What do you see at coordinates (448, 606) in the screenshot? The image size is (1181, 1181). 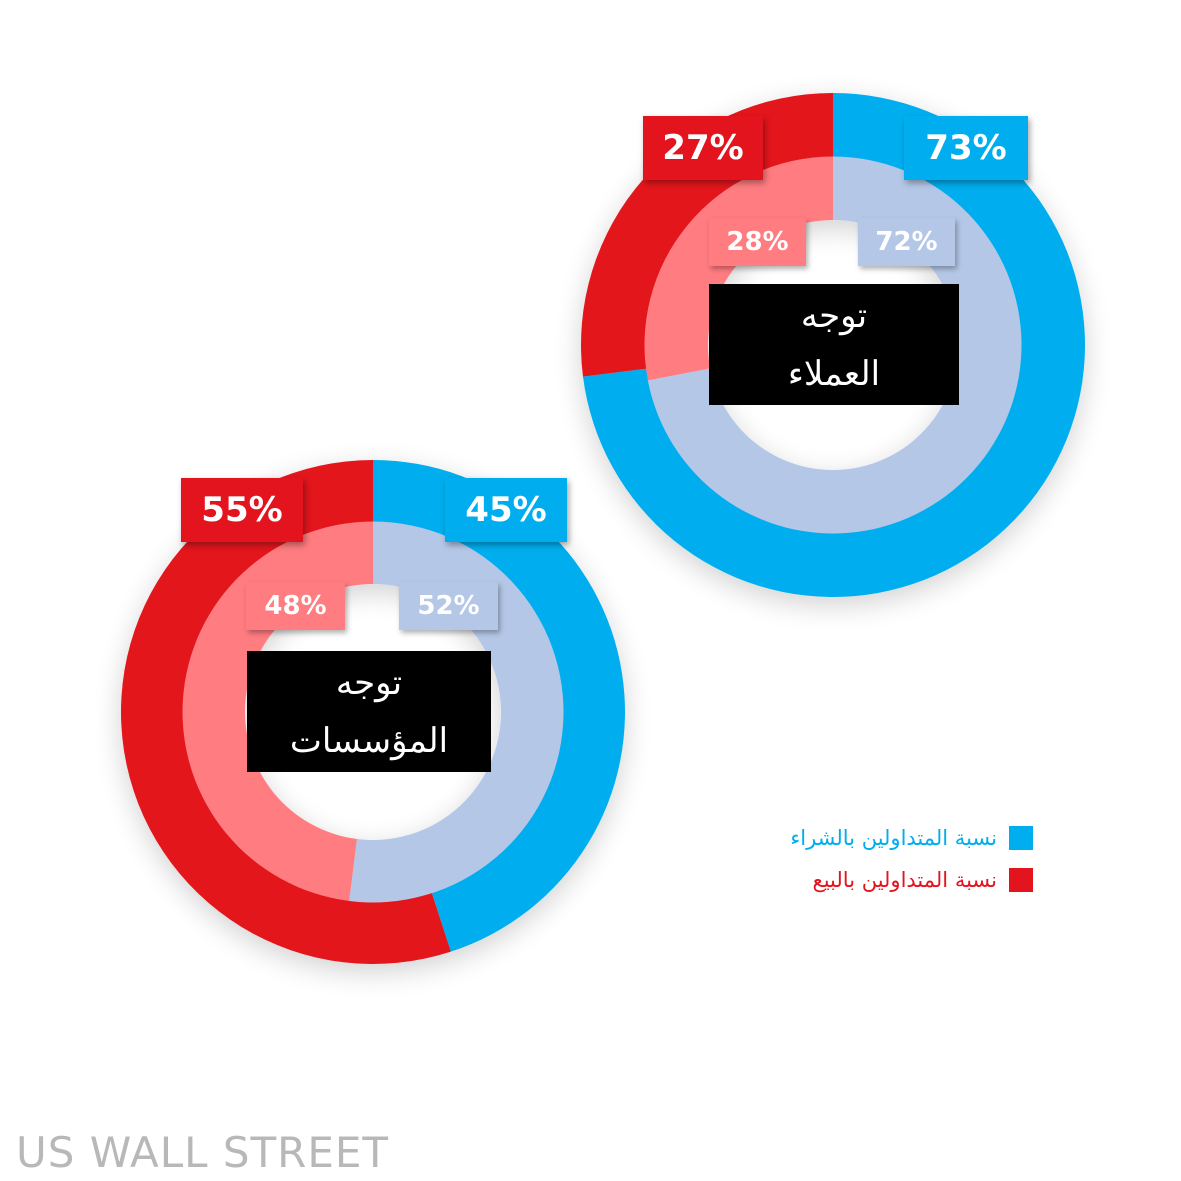 I see `institutions-inner-buy-label: 52%` at bounding box center [448, 606].